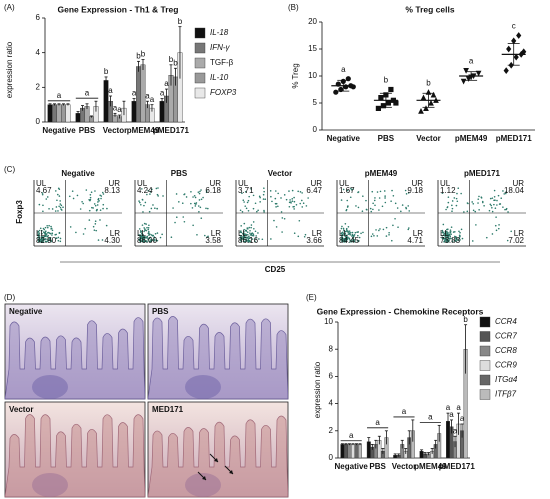 This screenshot has height=499, width=550. Describe the element at coordinates (331, 403) in the screenshot. I see `y-tick-label: 4` at that location.